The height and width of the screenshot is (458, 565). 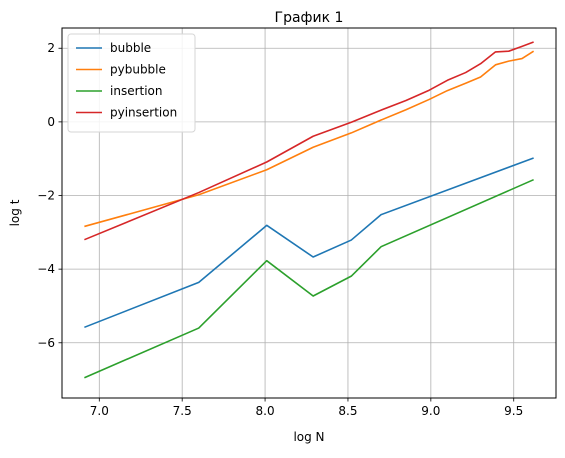 I want to click on y-tick-label: −6, so click(x=46, y=343).